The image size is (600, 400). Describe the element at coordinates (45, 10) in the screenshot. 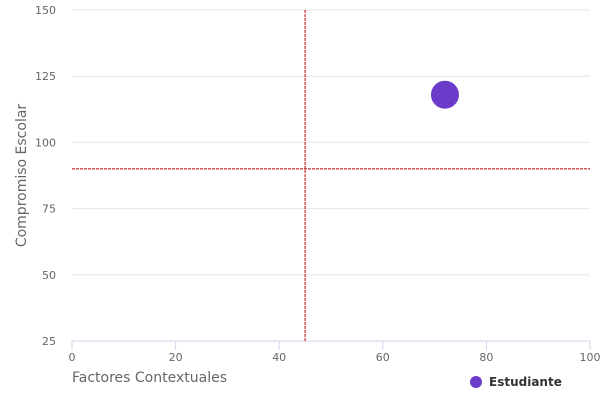

I see `y-tick-label: 150` at that location.